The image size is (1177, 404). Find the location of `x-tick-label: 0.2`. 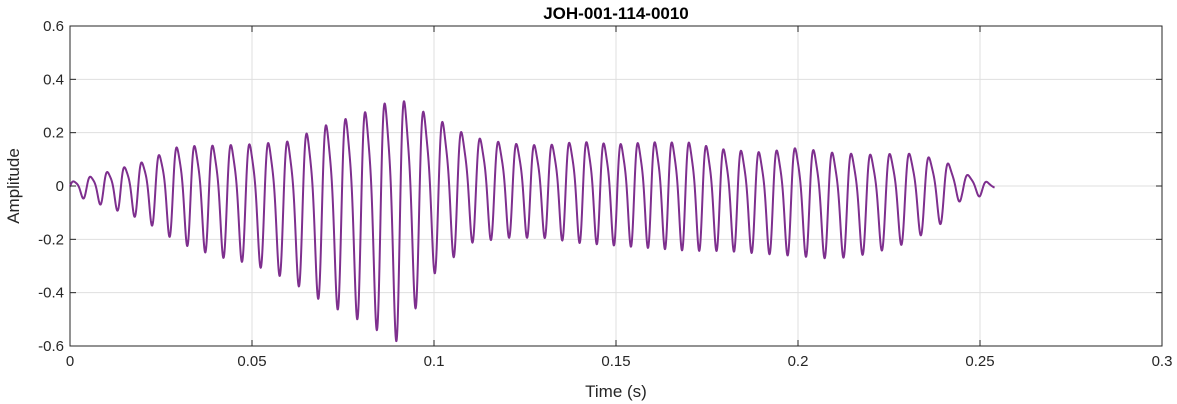

x-tick-label: 0.2 is located at coordinates (798, 361).